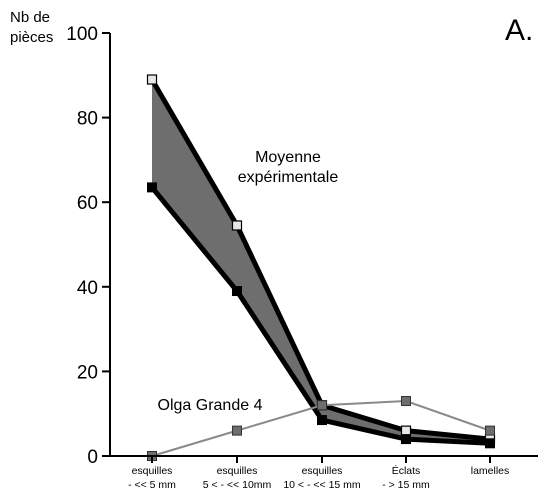 This screenshot has width=538, height=491. I want to click on y-tick-label: 20, so click(87, 372).